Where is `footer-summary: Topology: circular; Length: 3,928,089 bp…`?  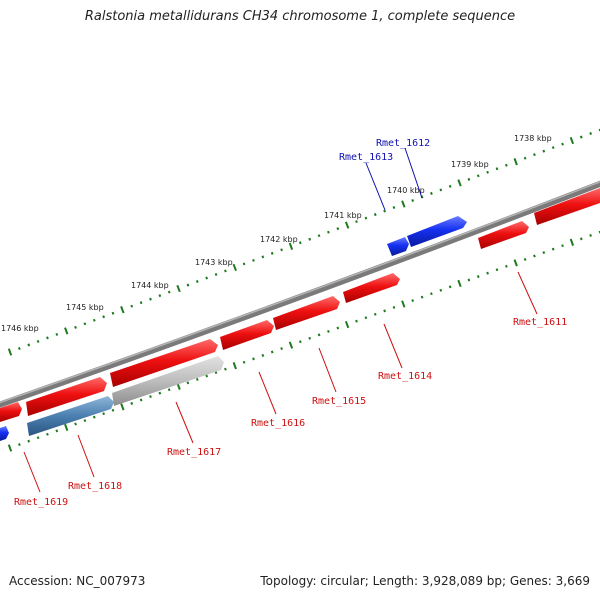 footer-summary: Topology: circular; Length: 3,928,089 bp… is located at coordinates (425, 581).